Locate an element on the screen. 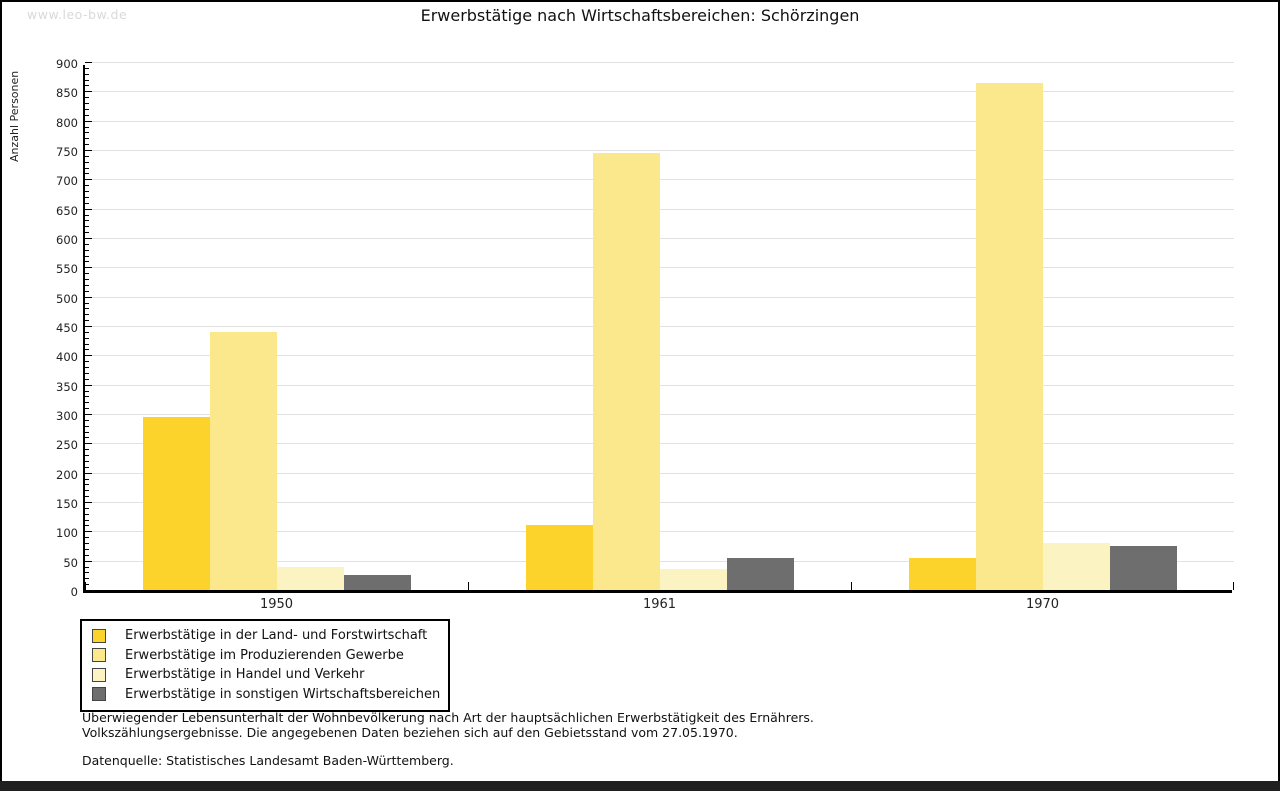 Image resolution: width=1280 pixels, height=791 pixels. y-axis-label-100: 100 is located at coordinates (67, 533).